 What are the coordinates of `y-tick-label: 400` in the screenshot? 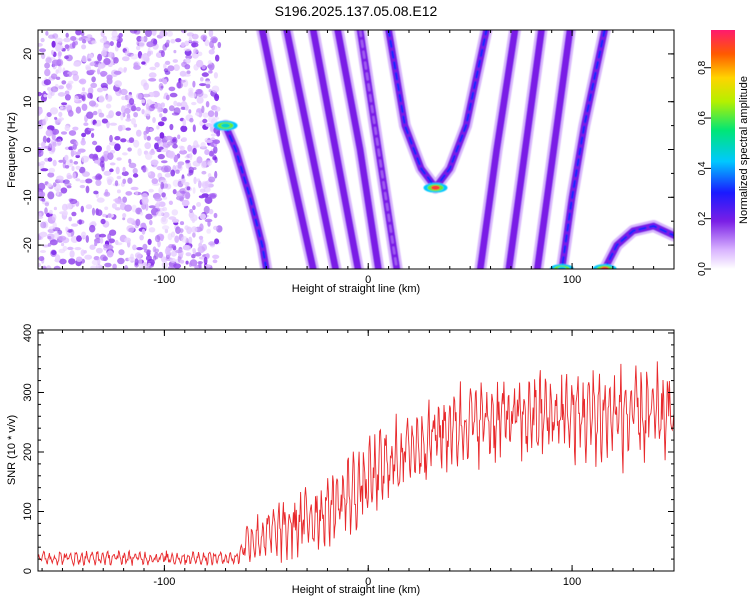 It's located at (28, 333).